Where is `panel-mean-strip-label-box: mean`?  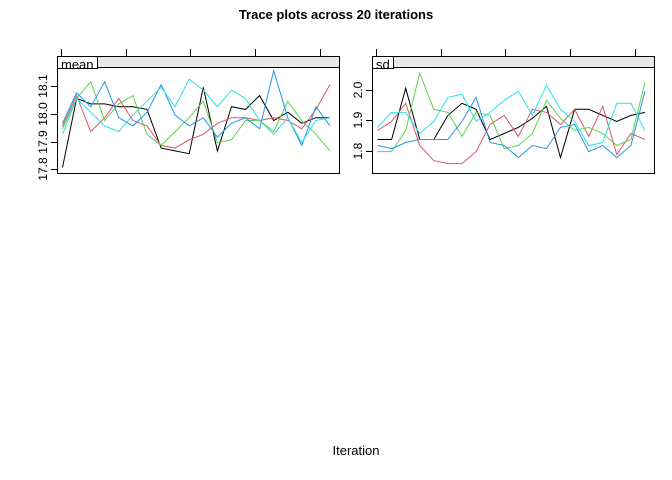
panel-mean-strip-label-box: mean is located at coordinates (77, 64).